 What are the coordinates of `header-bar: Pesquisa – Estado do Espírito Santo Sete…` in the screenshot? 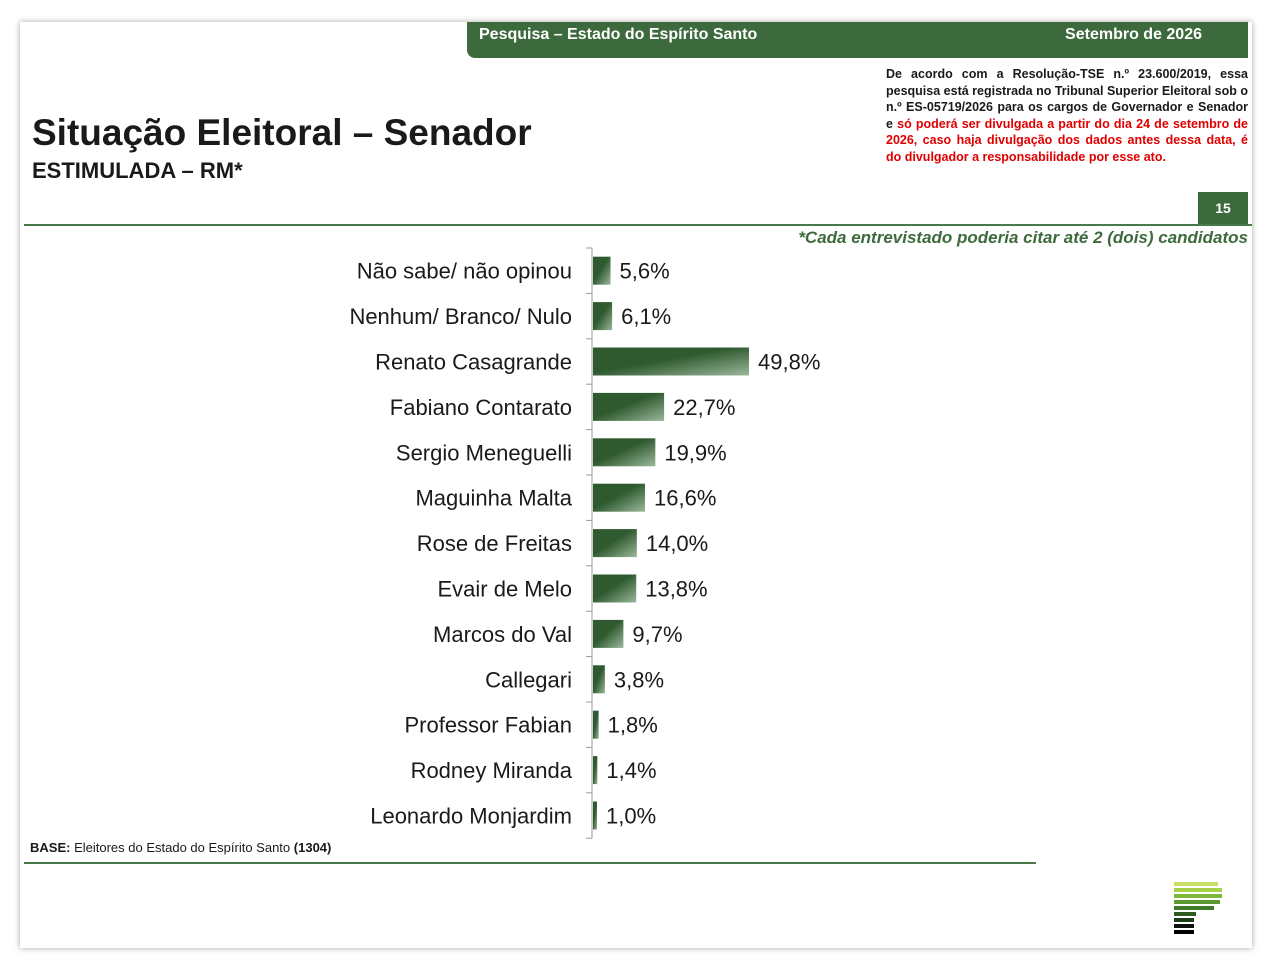 It's located at (857, 40).